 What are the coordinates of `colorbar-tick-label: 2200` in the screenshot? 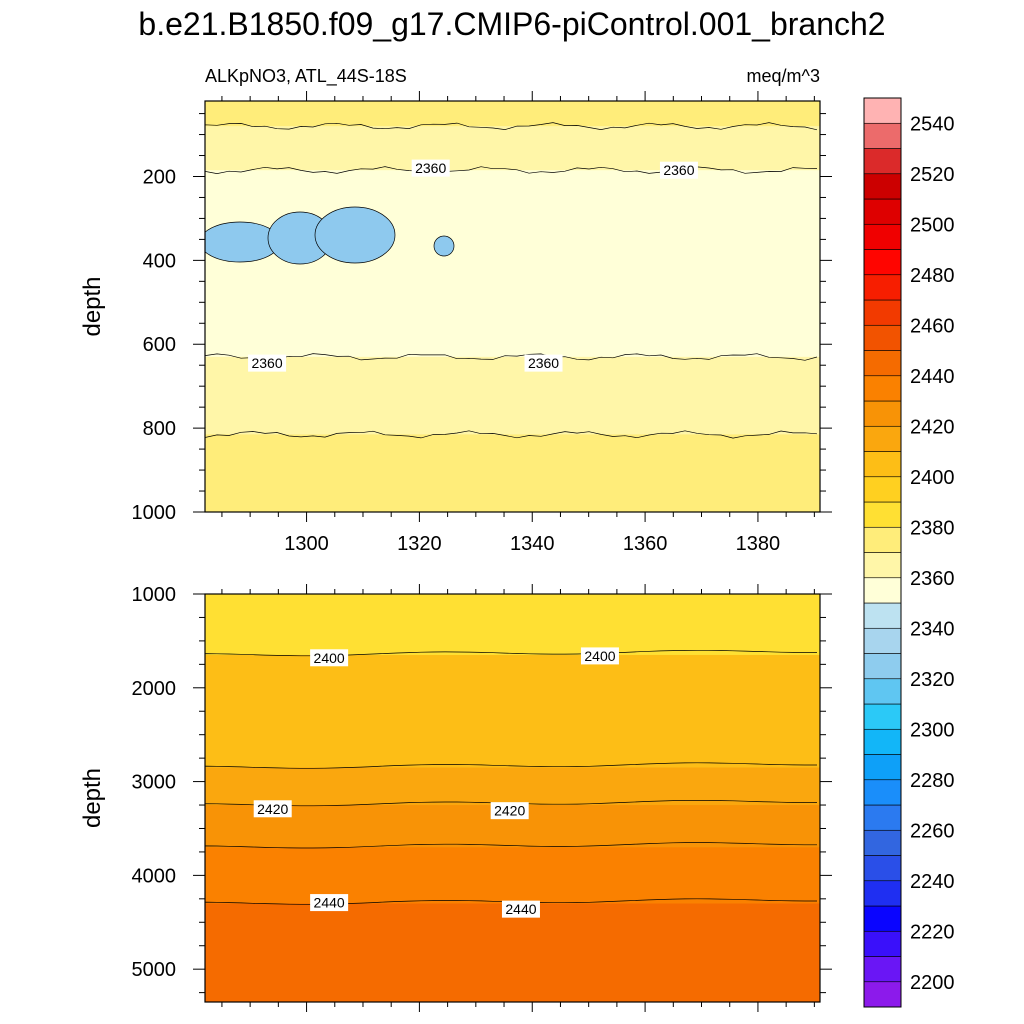 It's located at (932, 983).